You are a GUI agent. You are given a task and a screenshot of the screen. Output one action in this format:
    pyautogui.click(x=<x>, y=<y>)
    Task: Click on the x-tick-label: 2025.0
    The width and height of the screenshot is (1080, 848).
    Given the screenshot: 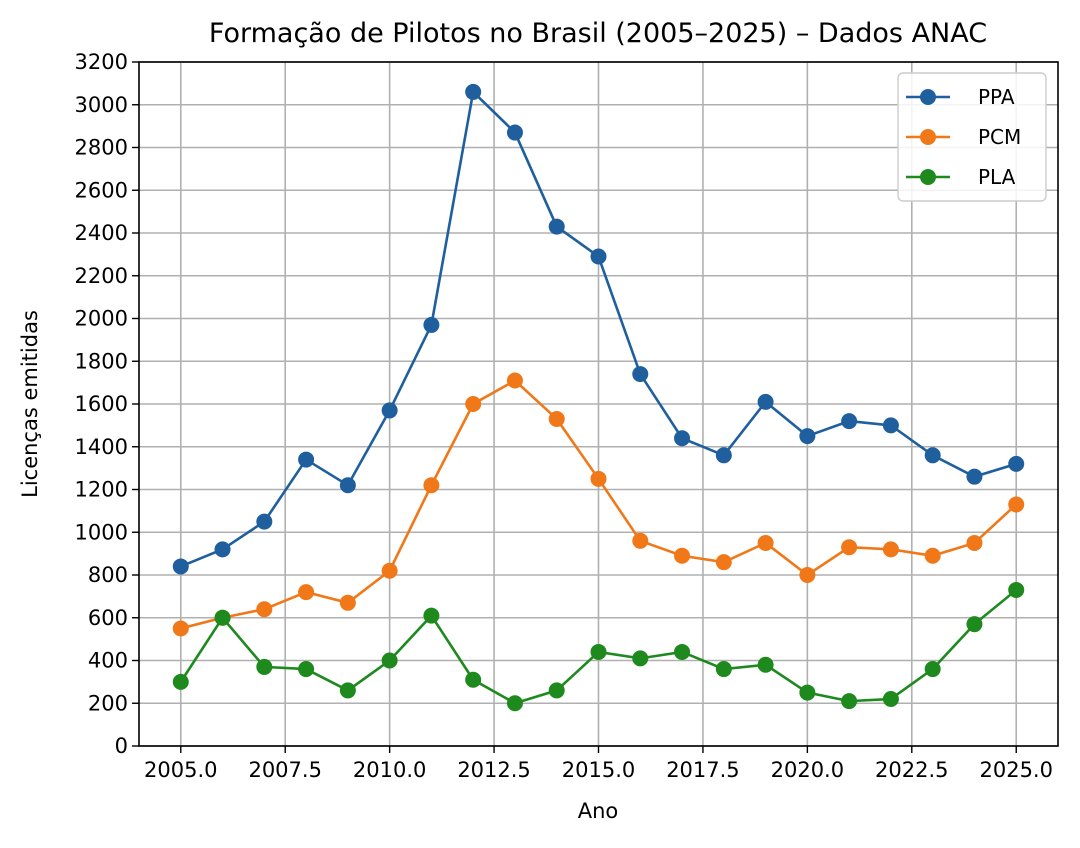 What is the action you would take?
    pyautogui.click(x=1015, y=770)
    